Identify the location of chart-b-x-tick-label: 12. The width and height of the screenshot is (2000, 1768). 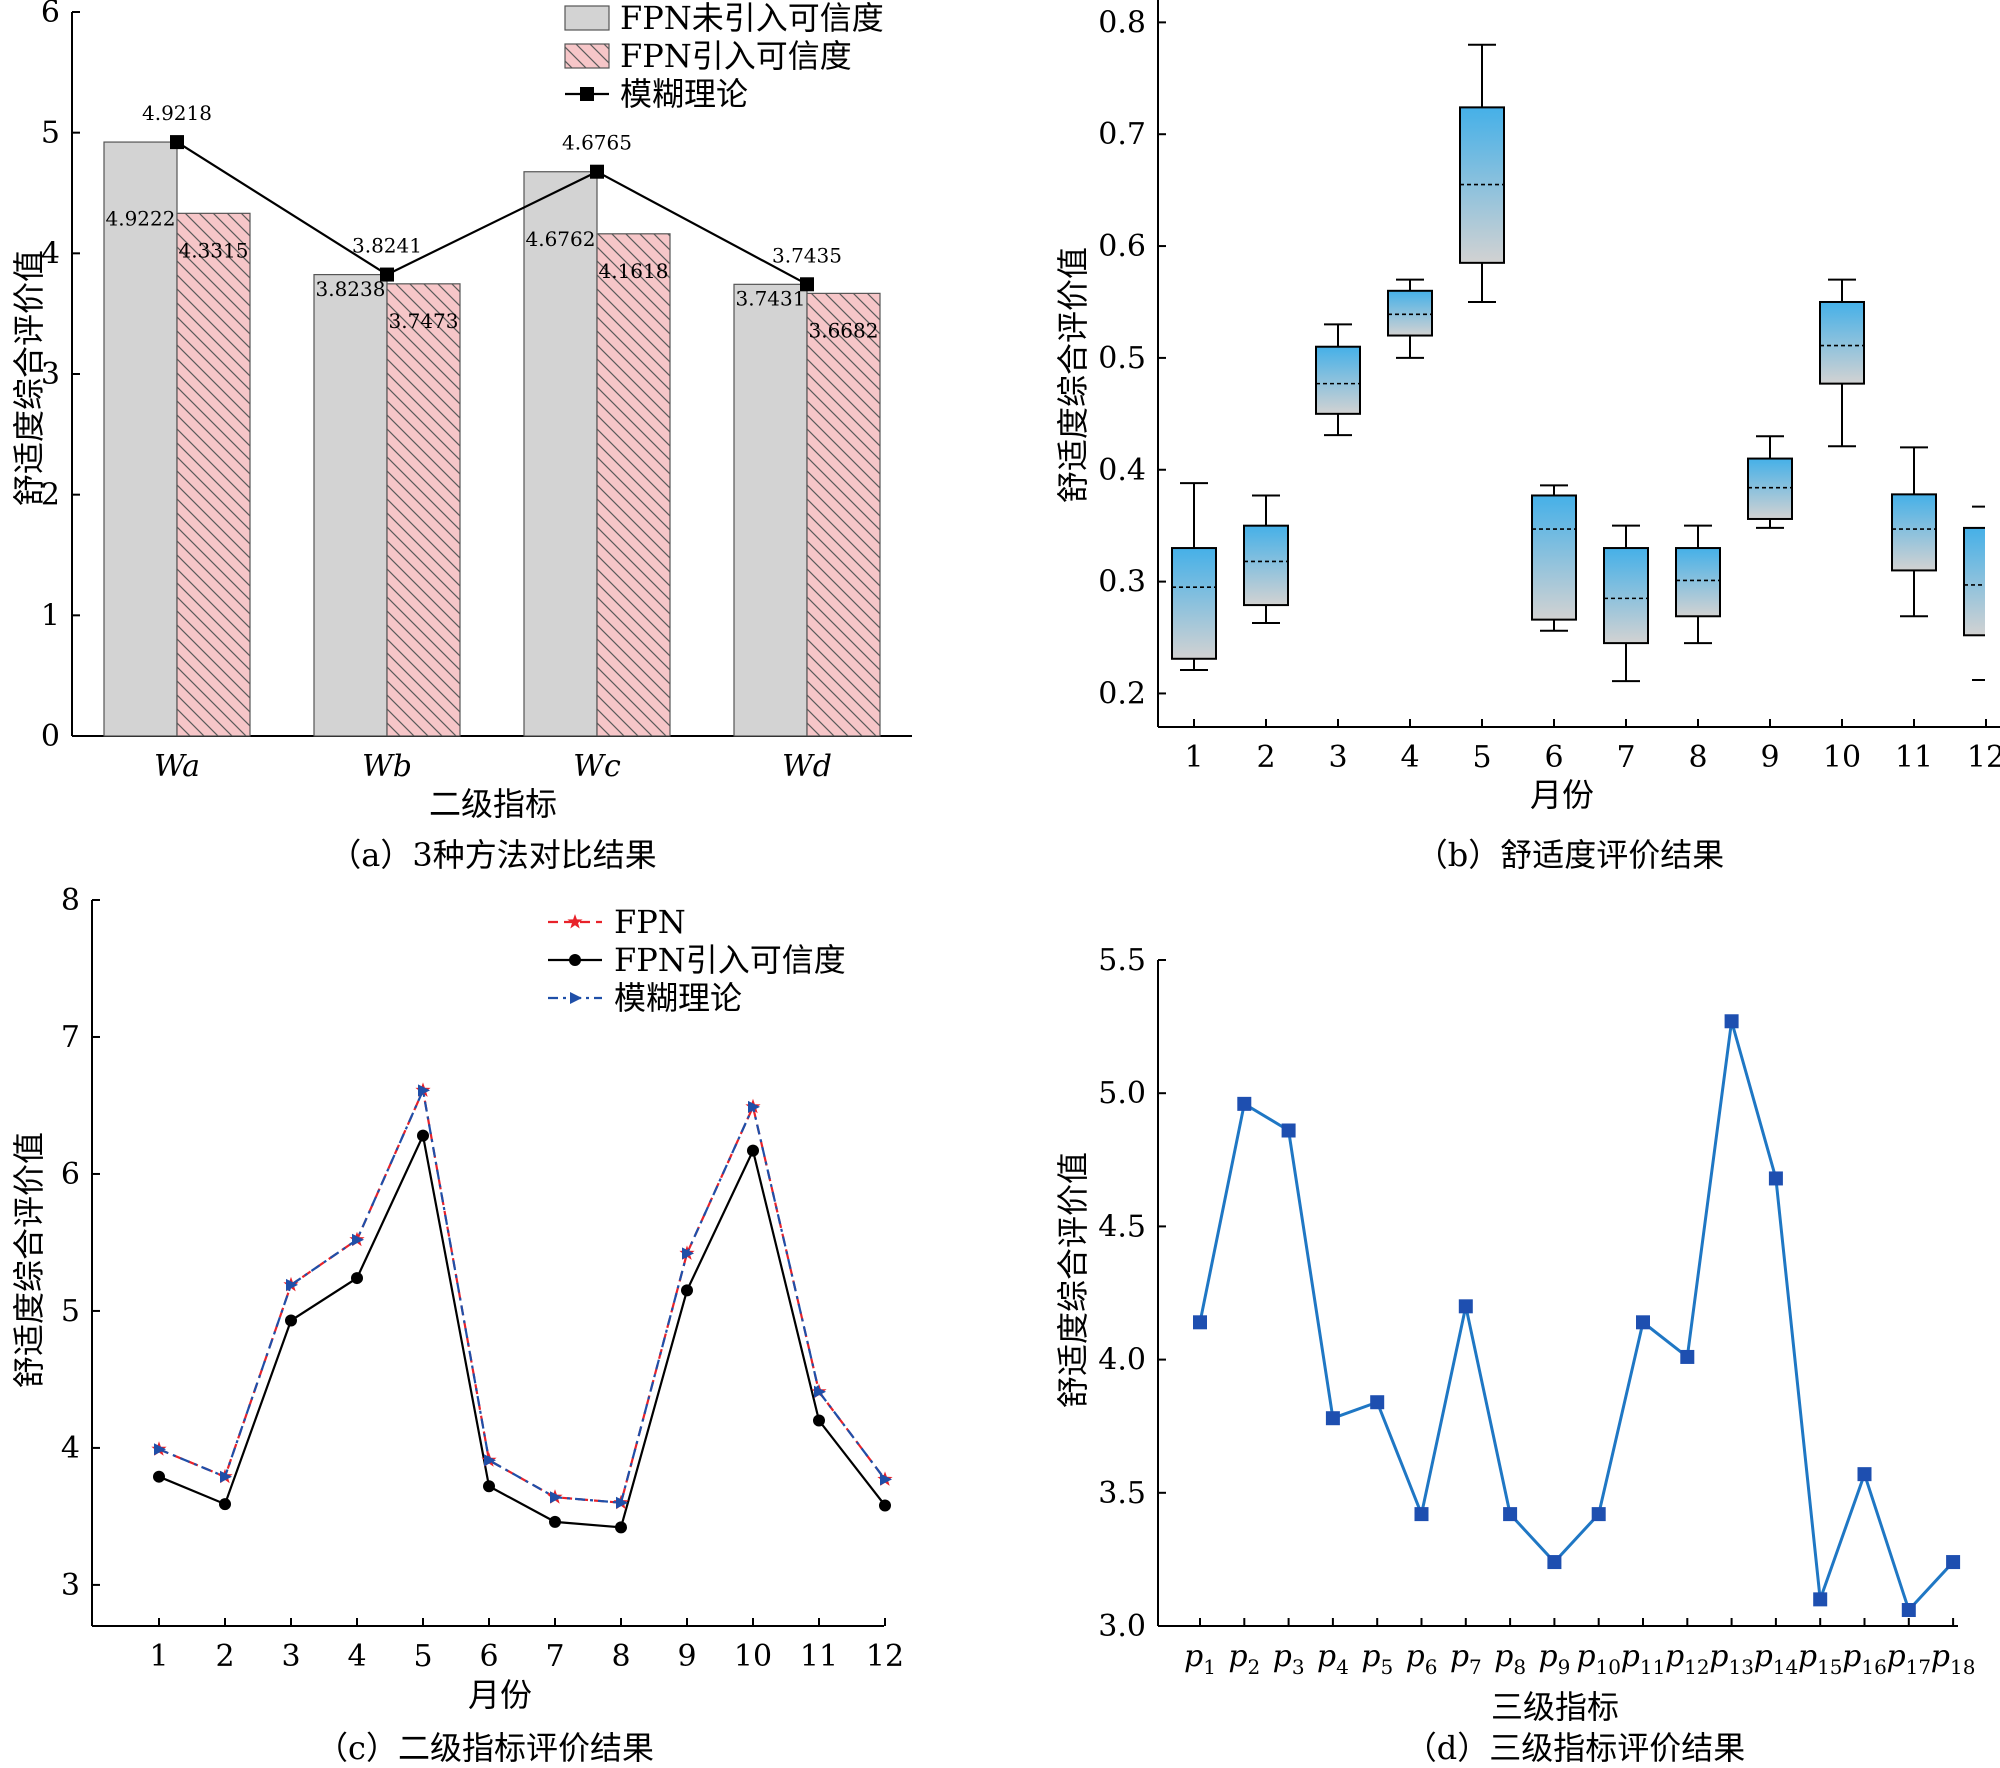
(1983, 757).